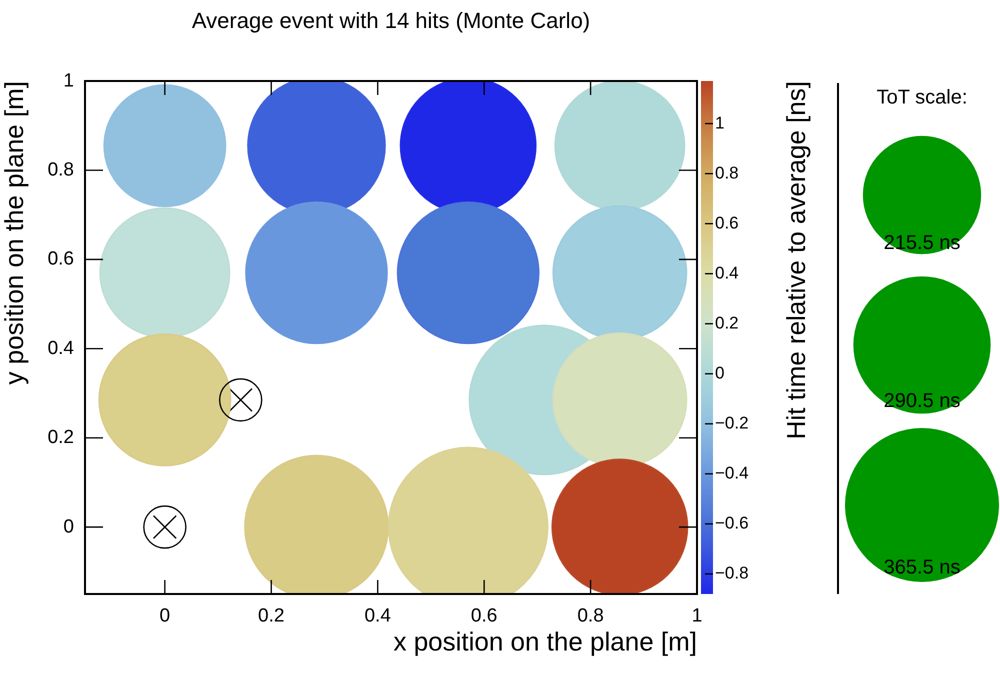 Image resolution: width=1000 pixels, height=675 pixels. Describe the element at coordinates (922, 97) in the screenshot. I see `legend-title: ToT scale:` at that location.